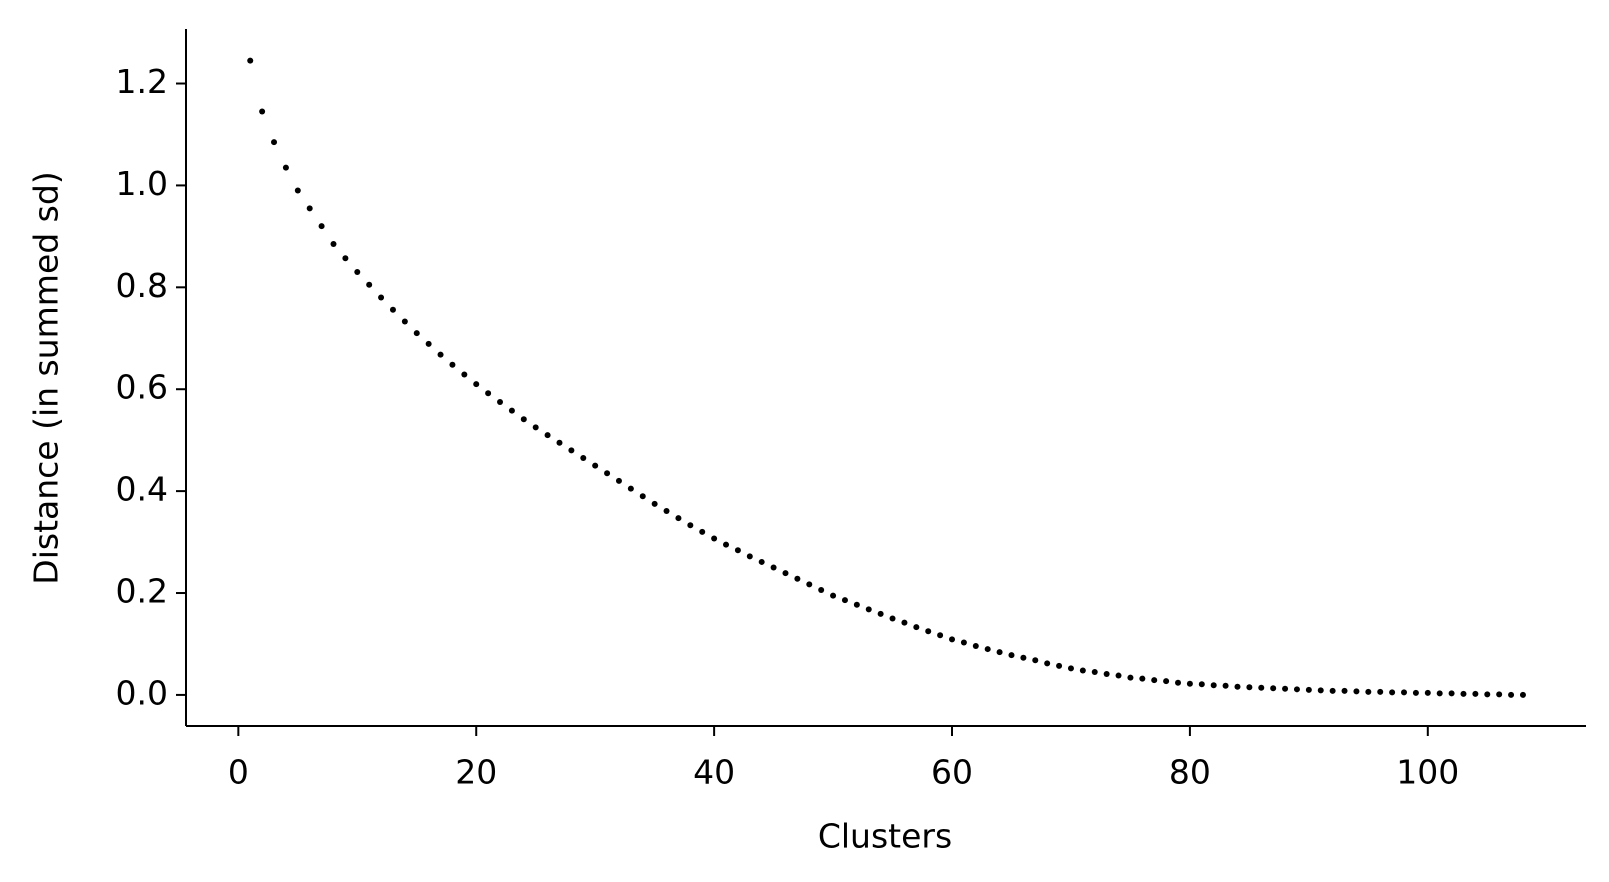  I want to click on y-tick-label: 1.2, so click(142, 81).